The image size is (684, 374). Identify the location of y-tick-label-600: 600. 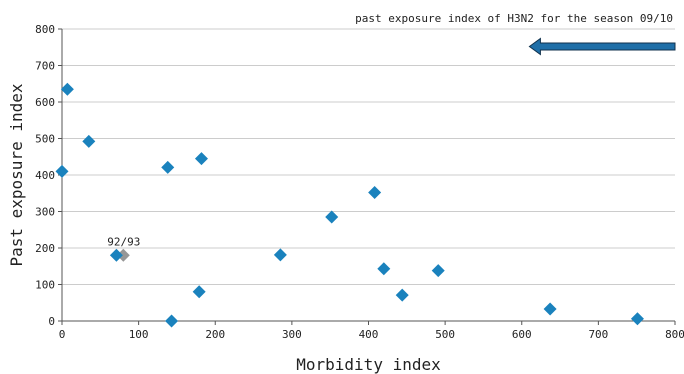
(45, 102).